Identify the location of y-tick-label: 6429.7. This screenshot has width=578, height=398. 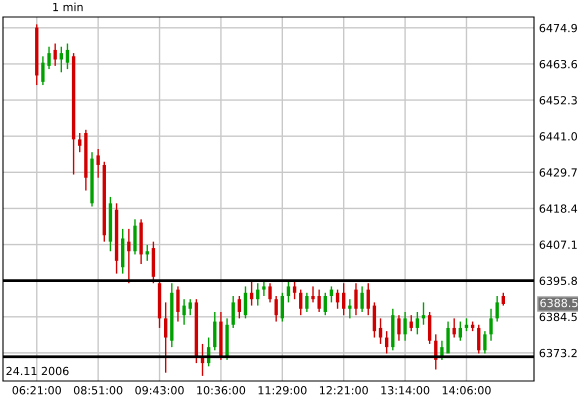
(558, 172).